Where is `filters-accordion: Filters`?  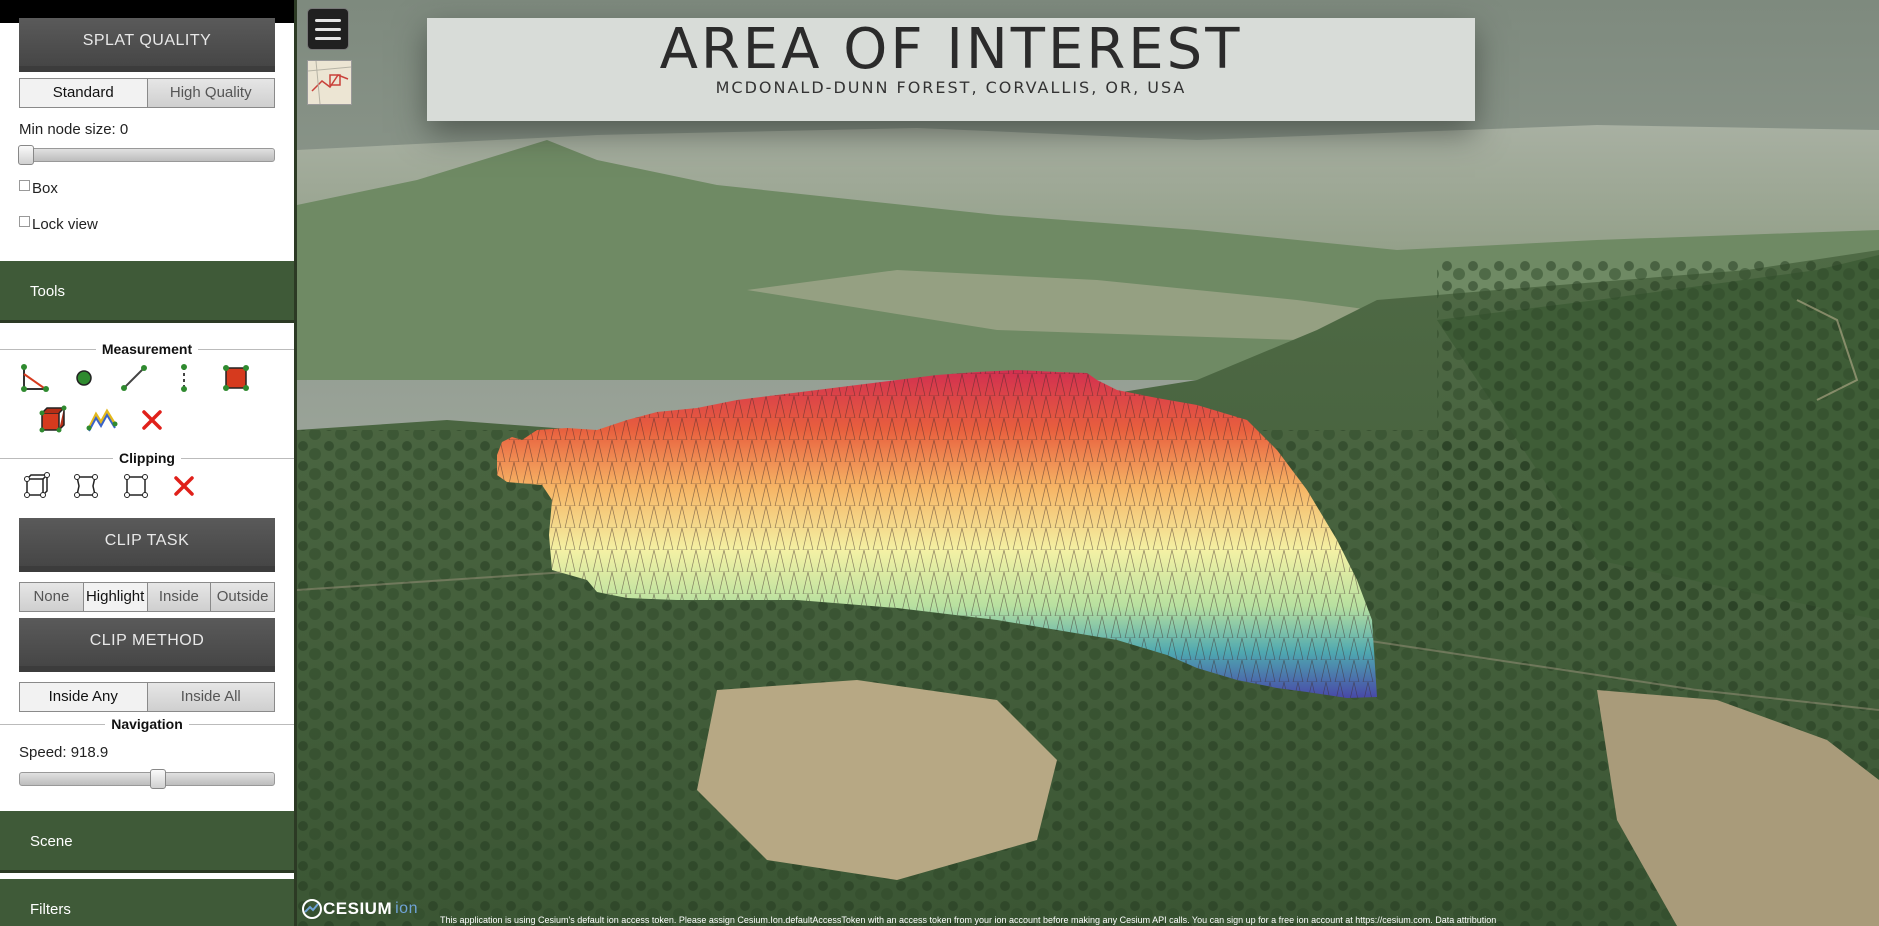
filters-accordion: Filters is located at coordinates (147, 902).